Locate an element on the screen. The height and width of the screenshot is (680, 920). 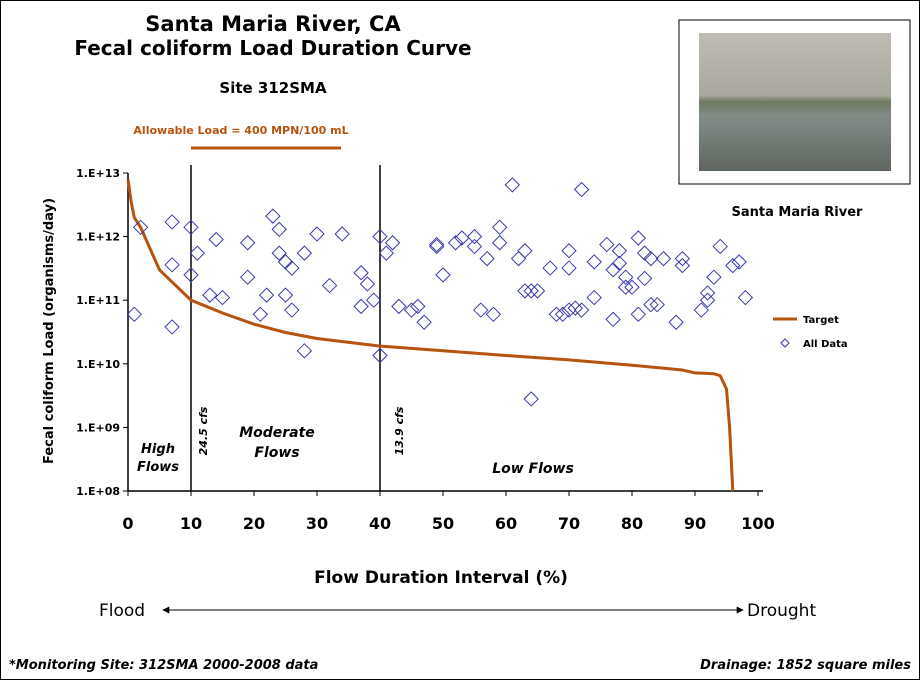
legend-label: All Data is located at coordinates (825, 344).